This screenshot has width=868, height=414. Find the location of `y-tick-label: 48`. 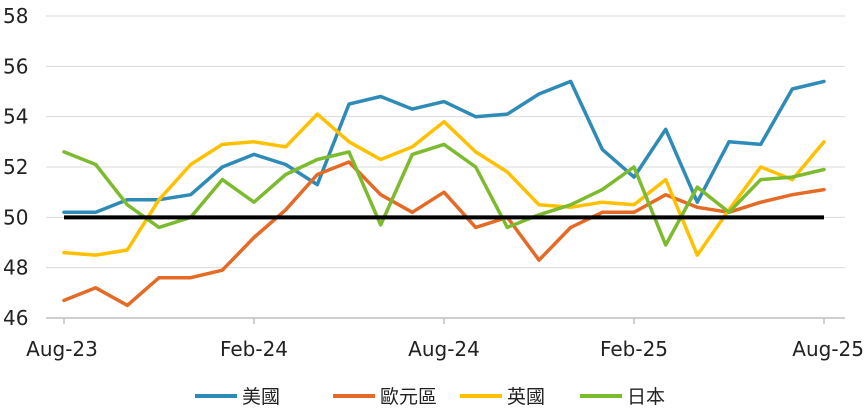

y-tick-label: 48 is located at coordinates (15, 268).